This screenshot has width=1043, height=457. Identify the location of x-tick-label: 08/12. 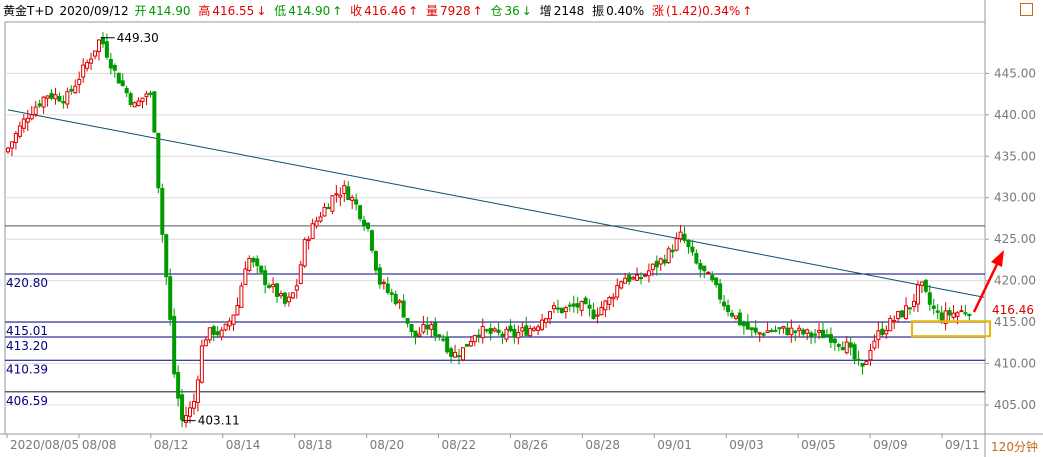
(171, 445).